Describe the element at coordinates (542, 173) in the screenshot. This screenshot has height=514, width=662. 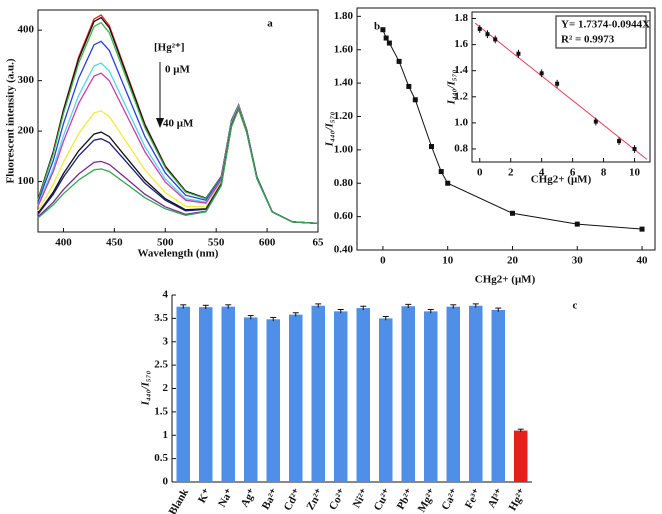
I see `x-tick-label: 4` at that location.